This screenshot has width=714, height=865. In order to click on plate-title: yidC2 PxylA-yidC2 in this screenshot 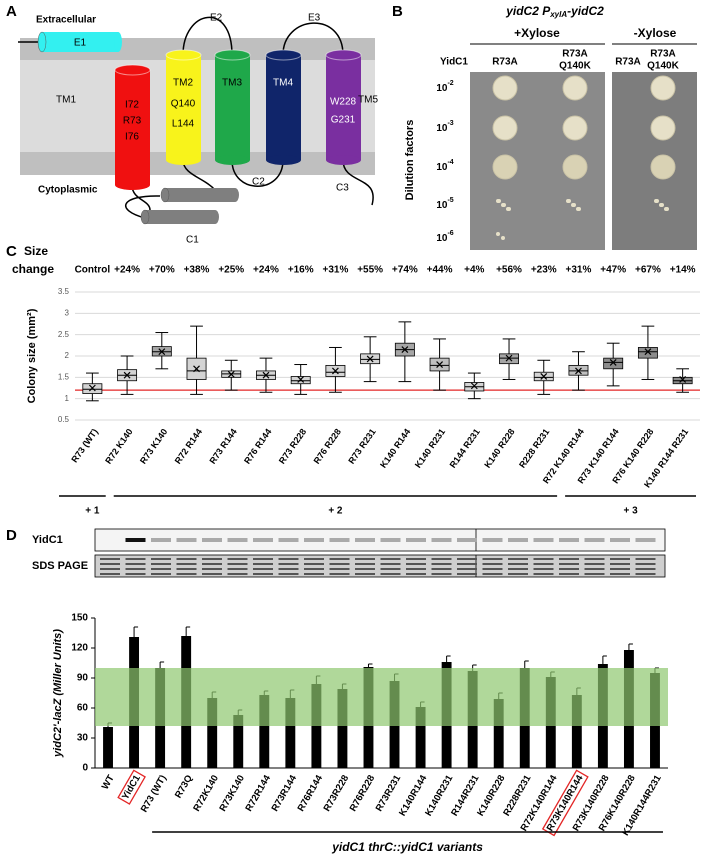, I will do `click(554, 11)`.